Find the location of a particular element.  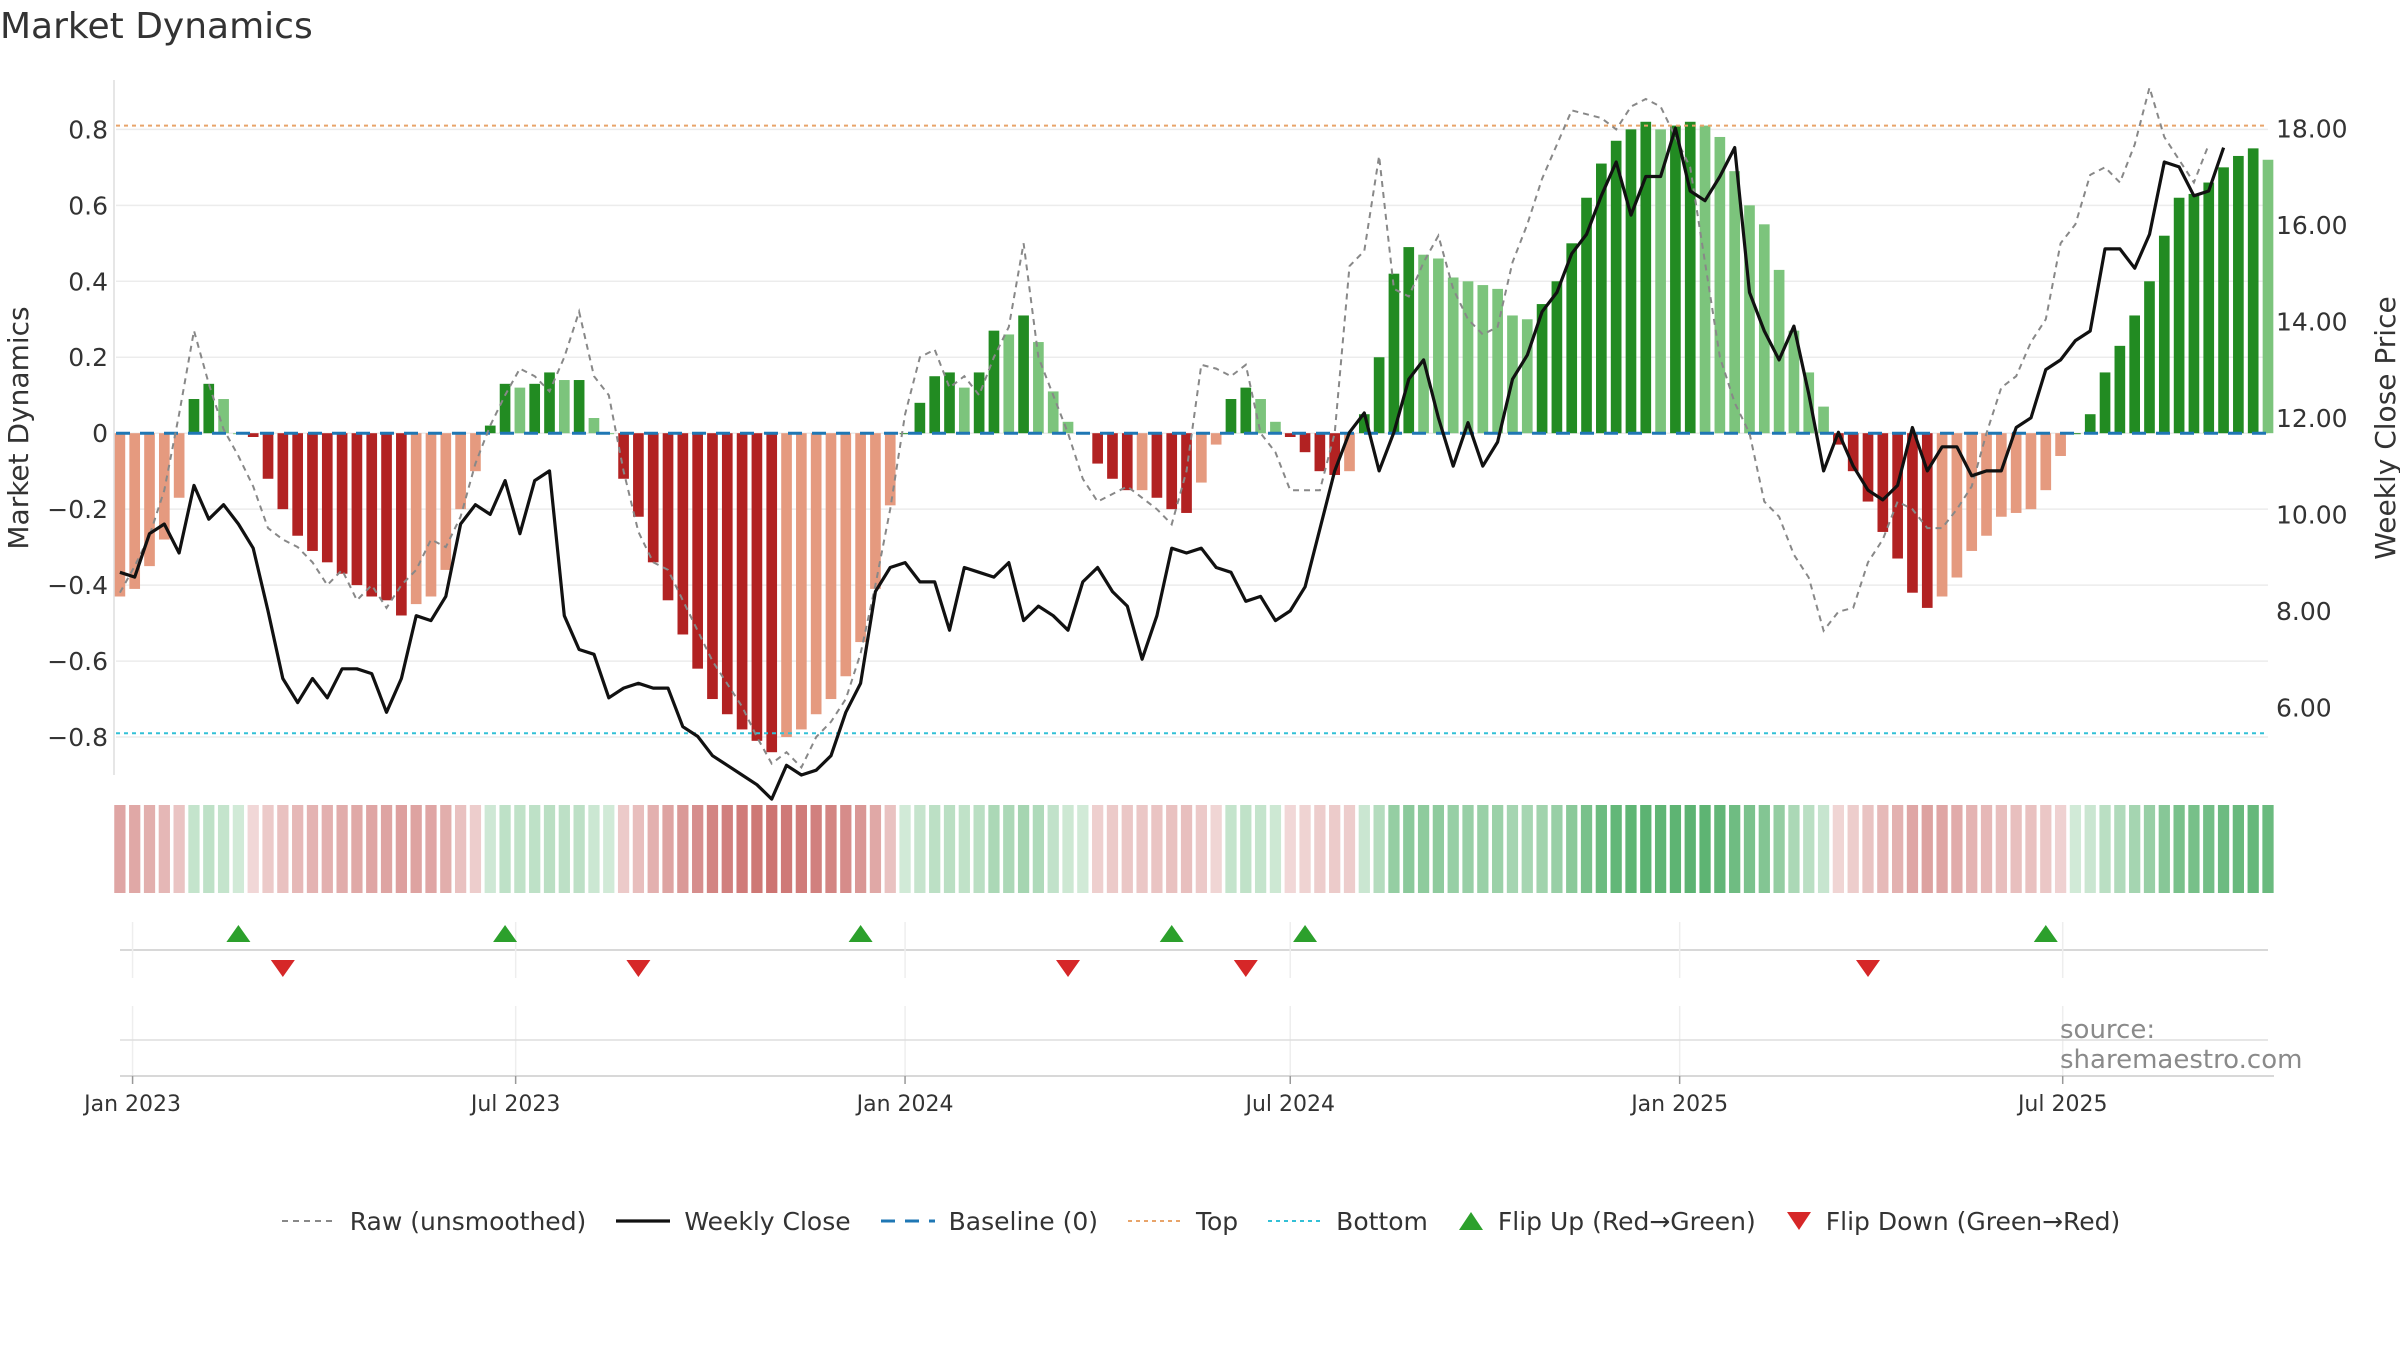

legend-label: Raw (unsmoothed) is located at coordinates (468, 1221).